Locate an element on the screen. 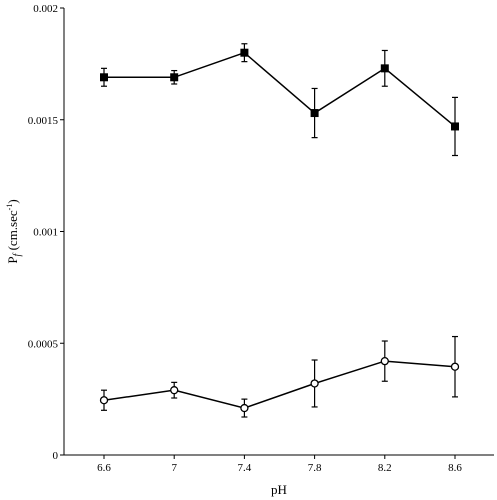  y-tick-label: 0 is located at coordinates (56, 456).